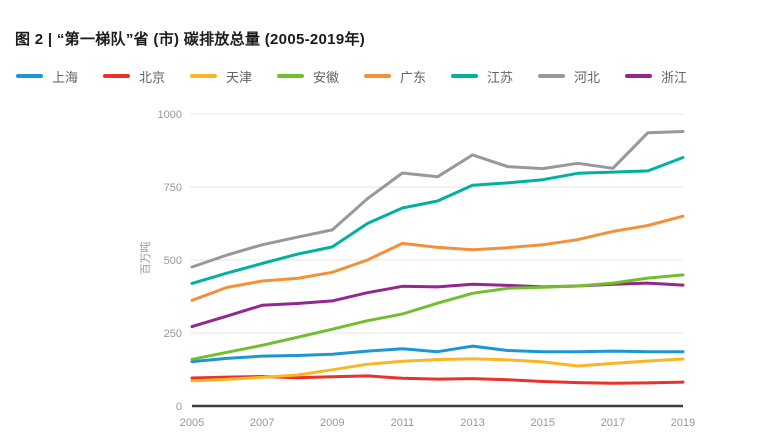 This screenshot has height=441, width=771. What do you see at coordinates (326, 77) in the screenshot?
I see `legend-label: 安徽` at bounding box center [326, 77].